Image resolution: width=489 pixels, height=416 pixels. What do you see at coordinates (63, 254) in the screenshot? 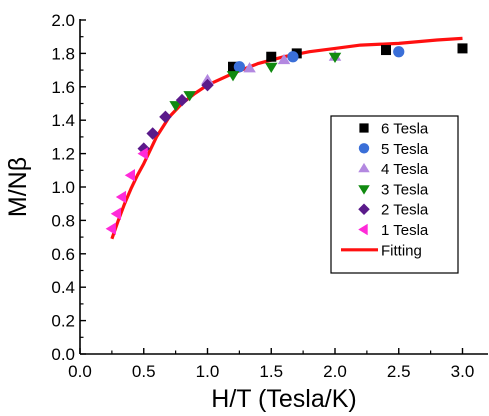
I see `y-tick-label: 0.6` at bounding box center [63, 254].